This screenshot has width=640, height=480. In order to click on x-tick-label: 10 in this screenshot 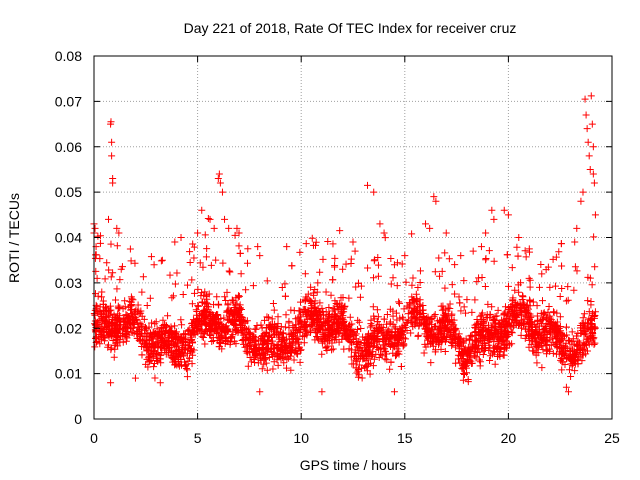, I will do `click(301, 438)`.